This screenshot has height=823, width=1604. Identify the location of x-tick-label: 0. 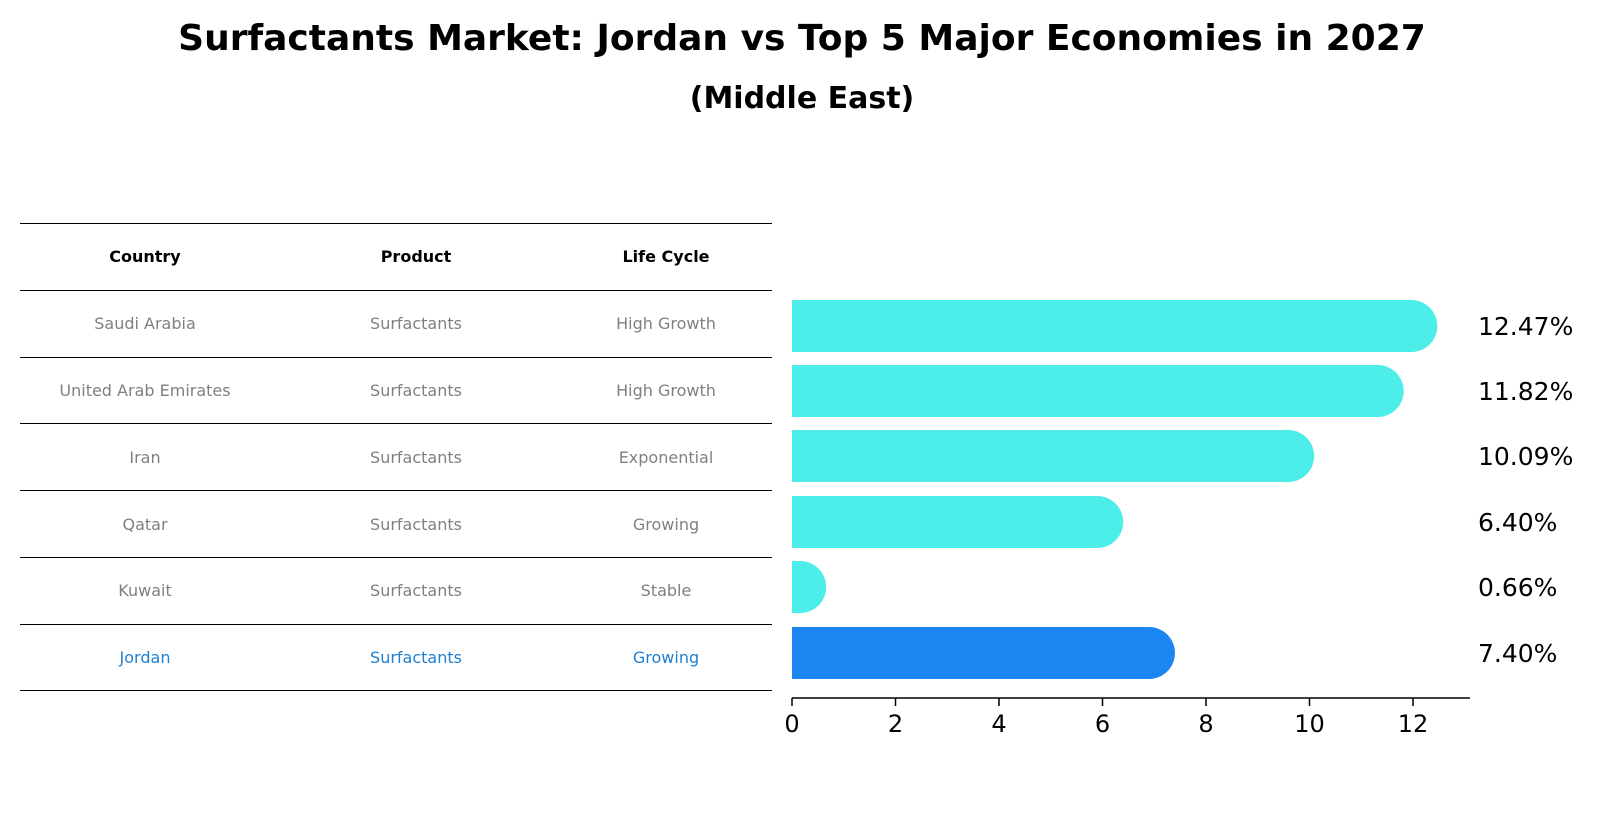
(791, 724).